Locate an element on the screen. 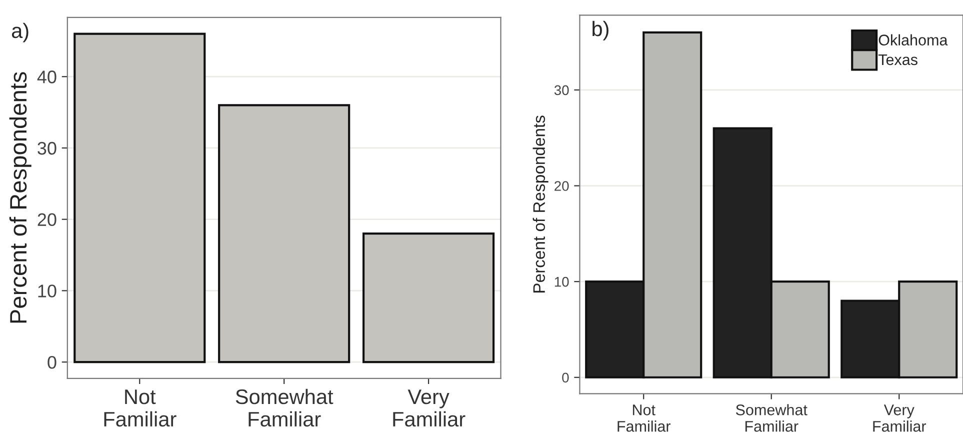 The width and height of the screenshot is (963, 435). legend-label: Texas is located at coordinates (898, 60).